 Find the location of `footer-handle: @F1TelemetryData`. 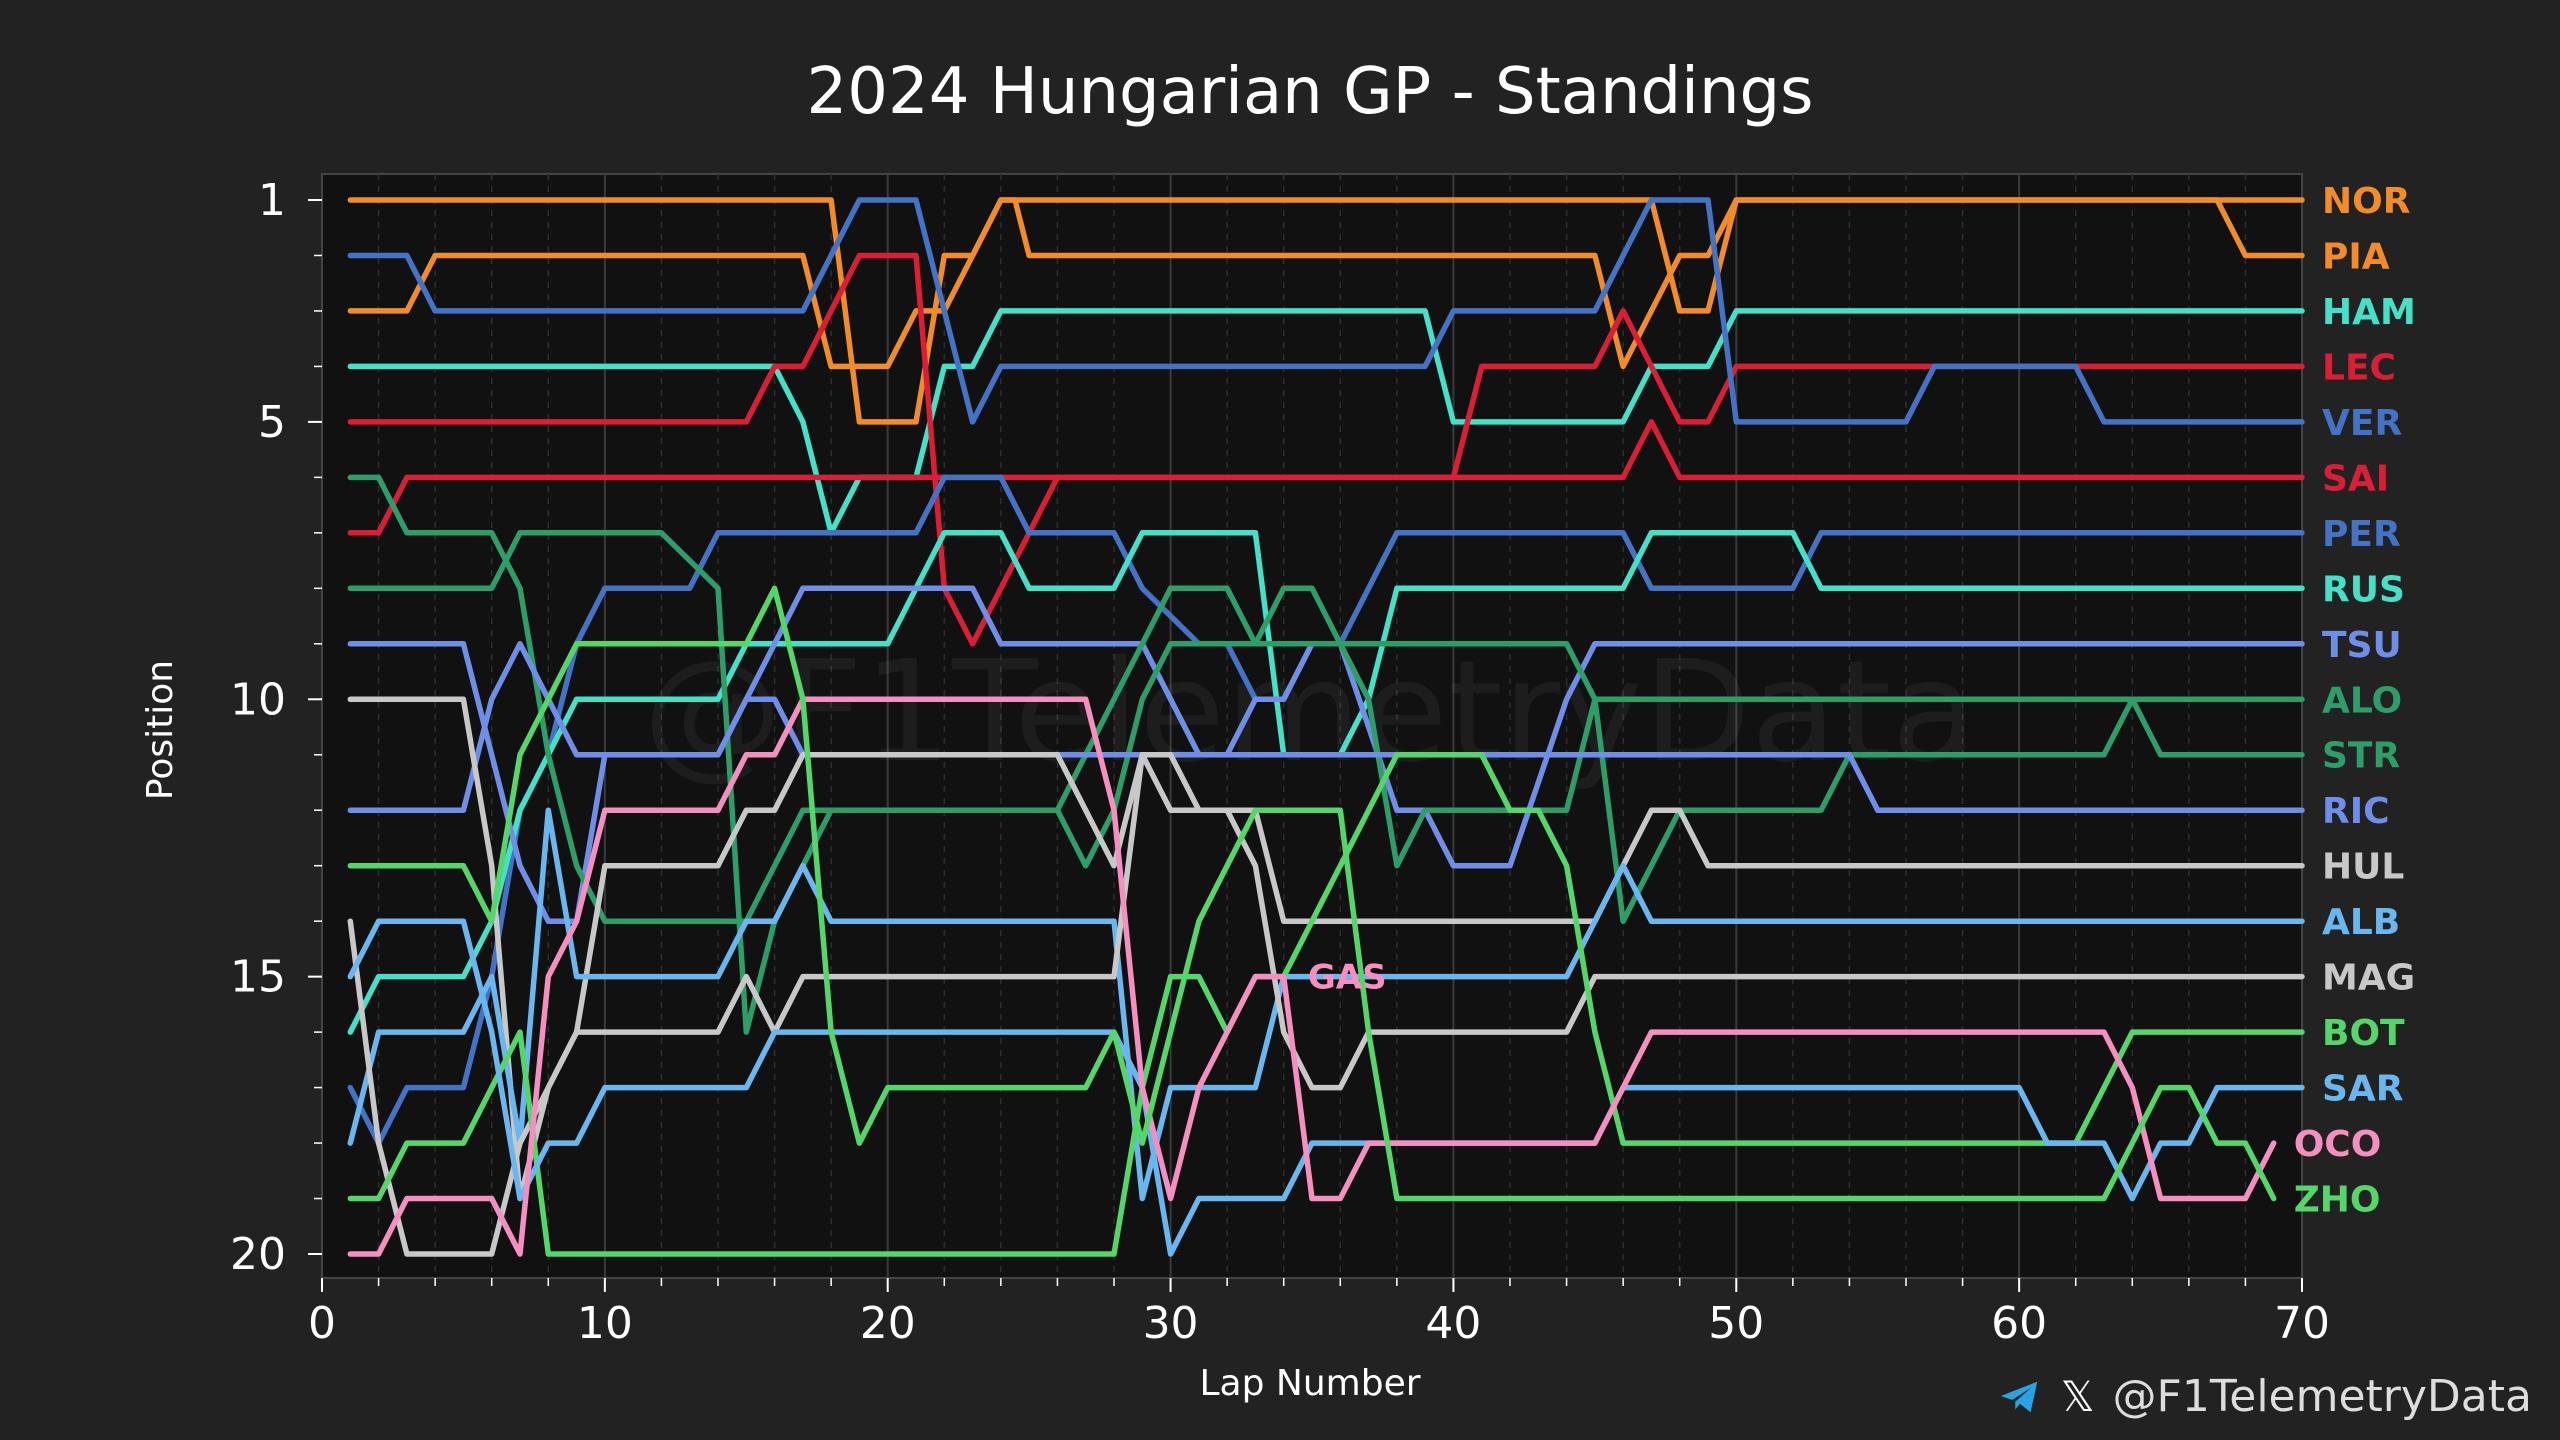

footer-handle: @F1TelemetryData is located at coordinates (2322, 1396).